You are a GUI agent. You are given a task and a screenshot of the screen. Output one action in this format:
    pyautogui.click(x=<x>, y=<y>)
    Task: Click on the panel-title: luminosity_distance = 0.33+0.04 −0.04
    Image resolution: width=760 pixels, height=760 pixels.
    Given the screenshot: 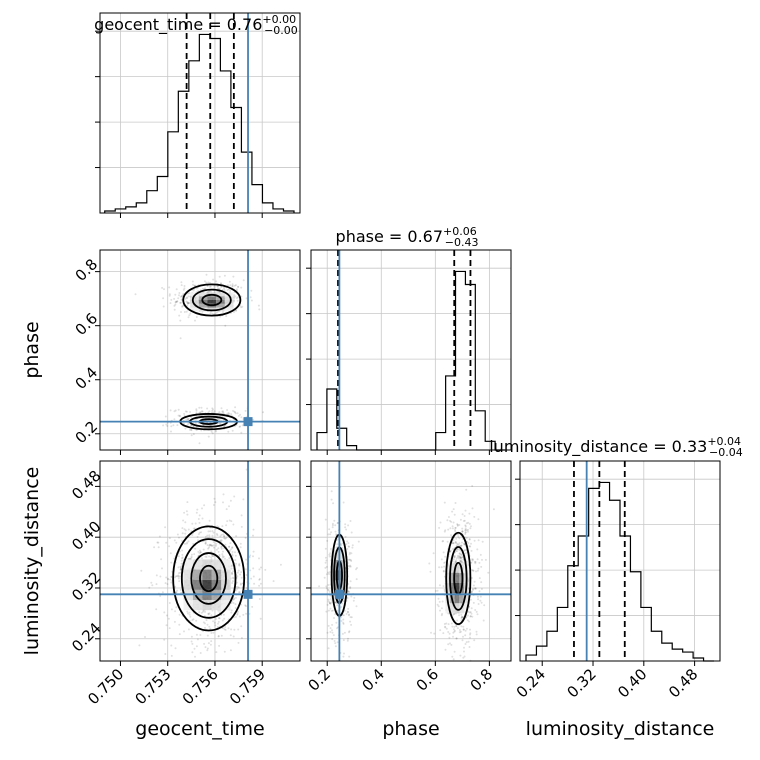 What is the action you would take?
    pyautogui.click(x=616, y=447)
    